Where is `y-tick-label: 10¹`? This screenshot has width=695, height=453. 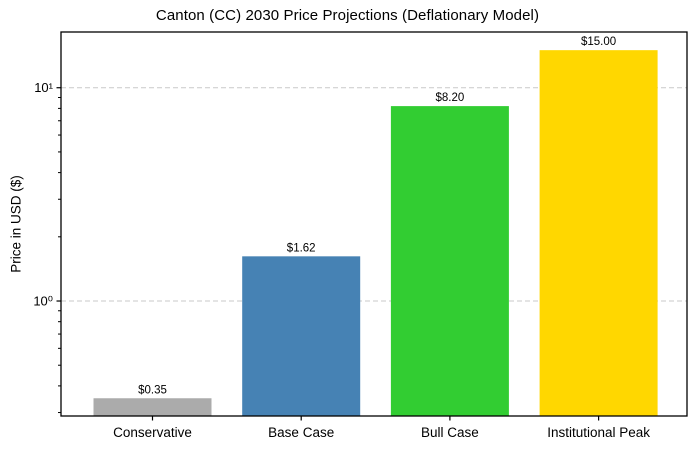
y-tick-label: 10¹ is located at coordinates (43, 87).